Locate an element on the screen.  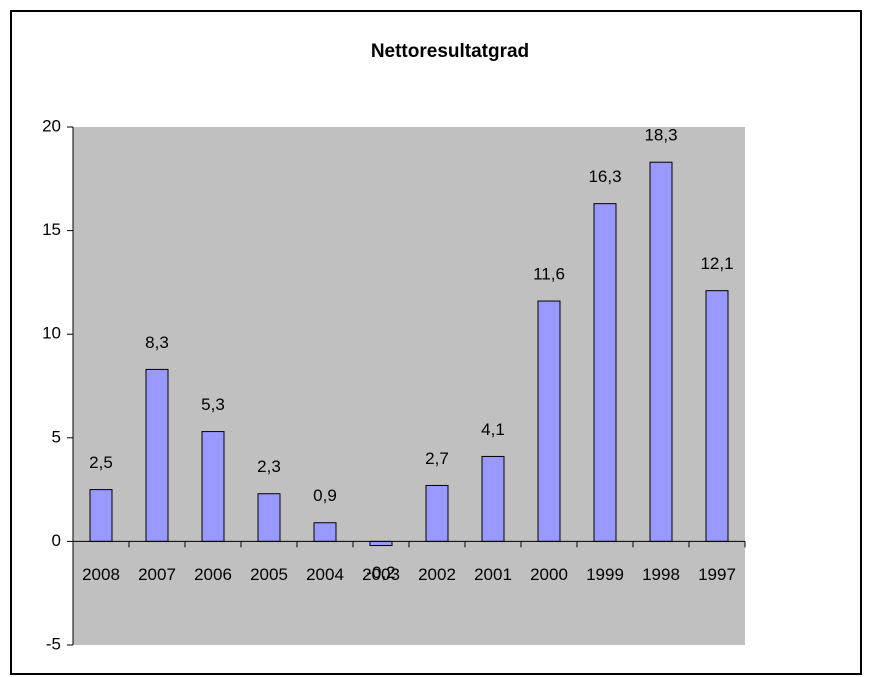
y-tick-label: 0 is located at coordinates (56, 540).